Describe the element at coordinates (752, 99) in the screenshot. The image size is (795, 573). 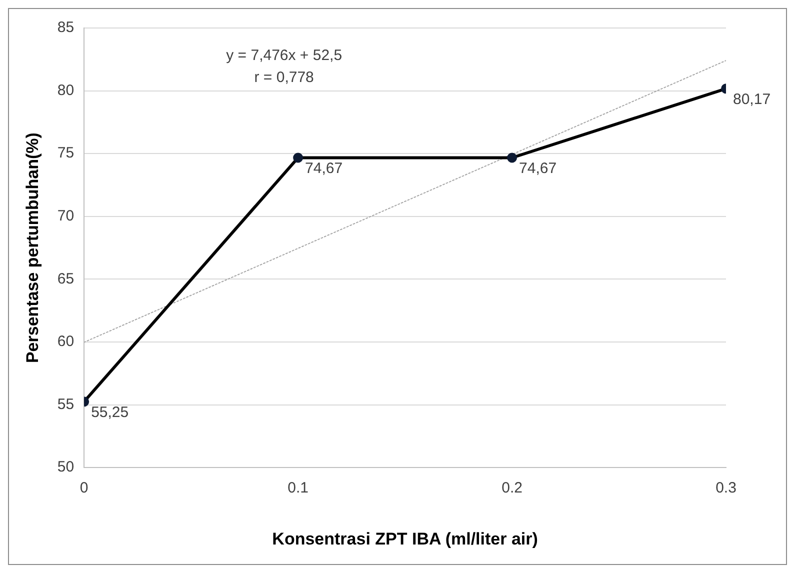
I see `data-label: 80,17` at that location.